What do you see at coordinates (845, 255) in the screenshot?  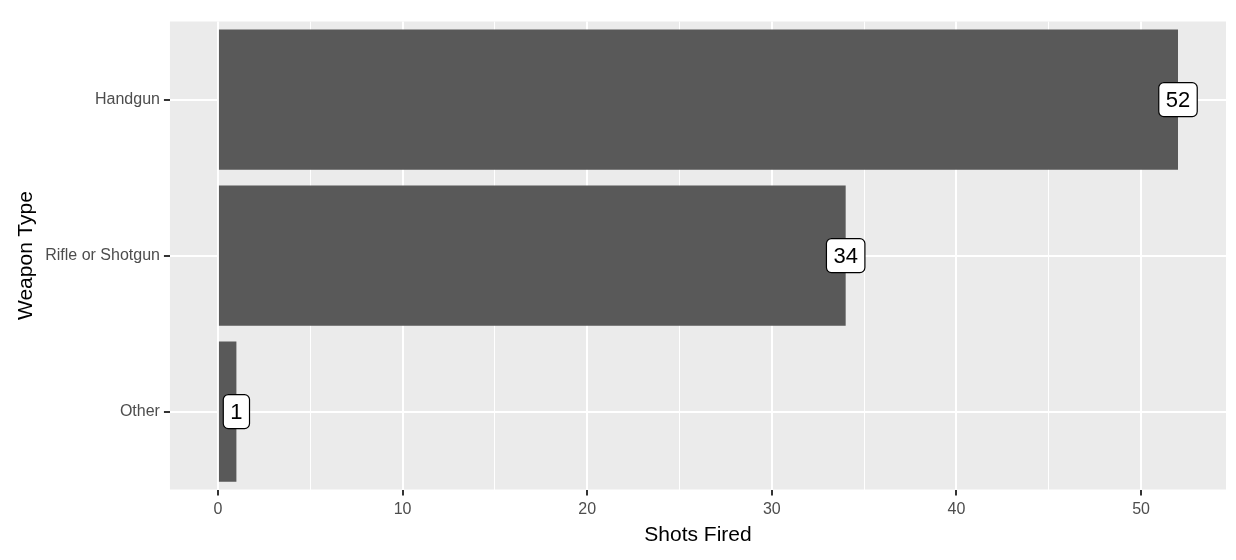 I see `data-label: 34` at bounding box center [845, 255].